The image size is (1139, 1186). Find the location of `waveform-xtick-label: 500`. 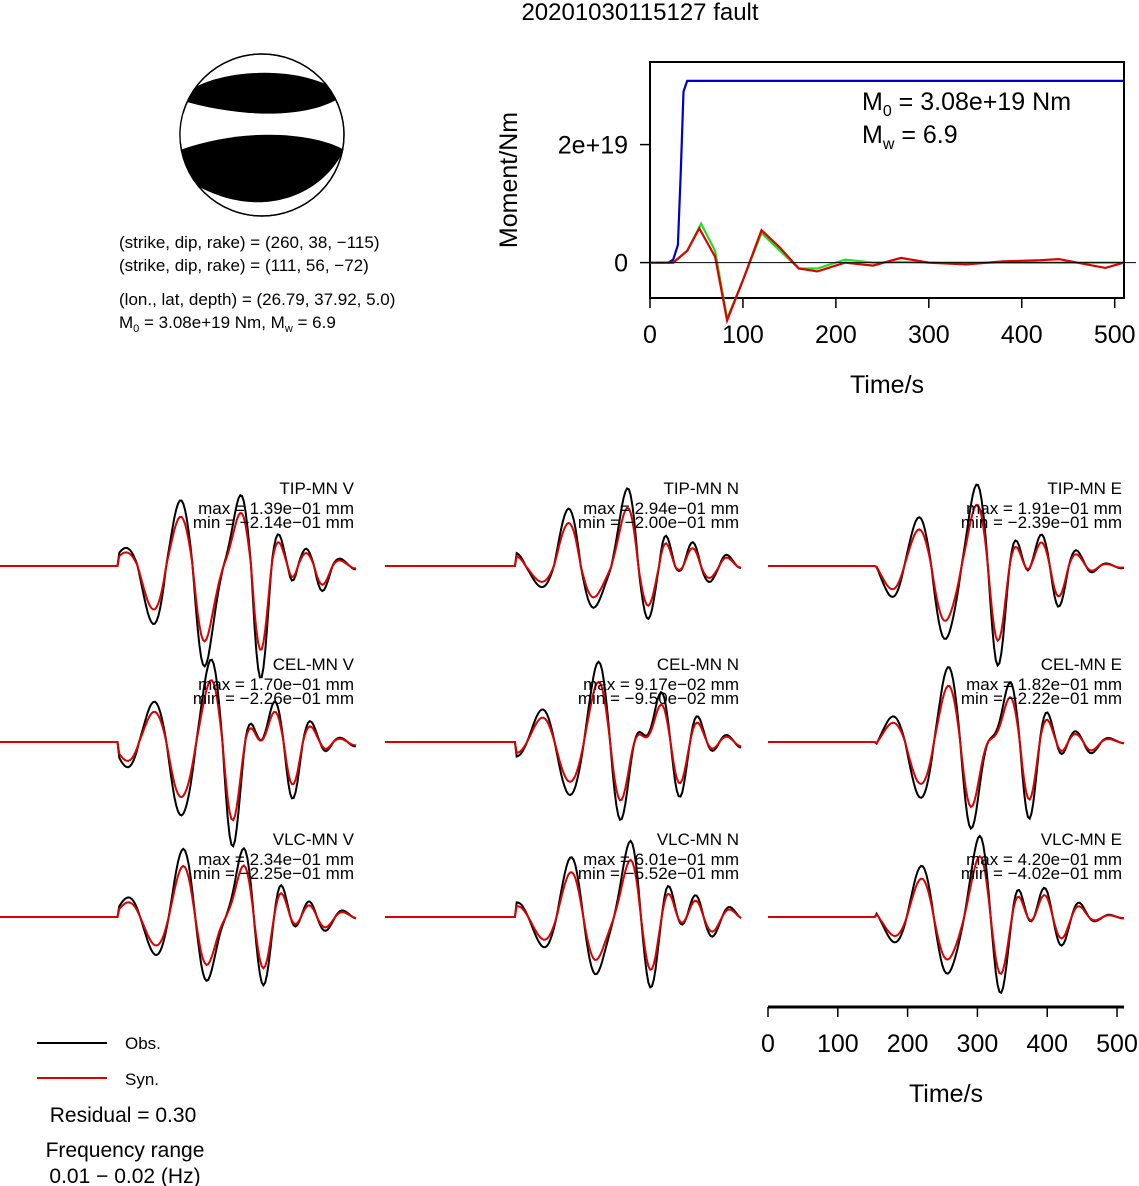

waveform-xtick-label: 500 is located at coordinates (1117, 1044).